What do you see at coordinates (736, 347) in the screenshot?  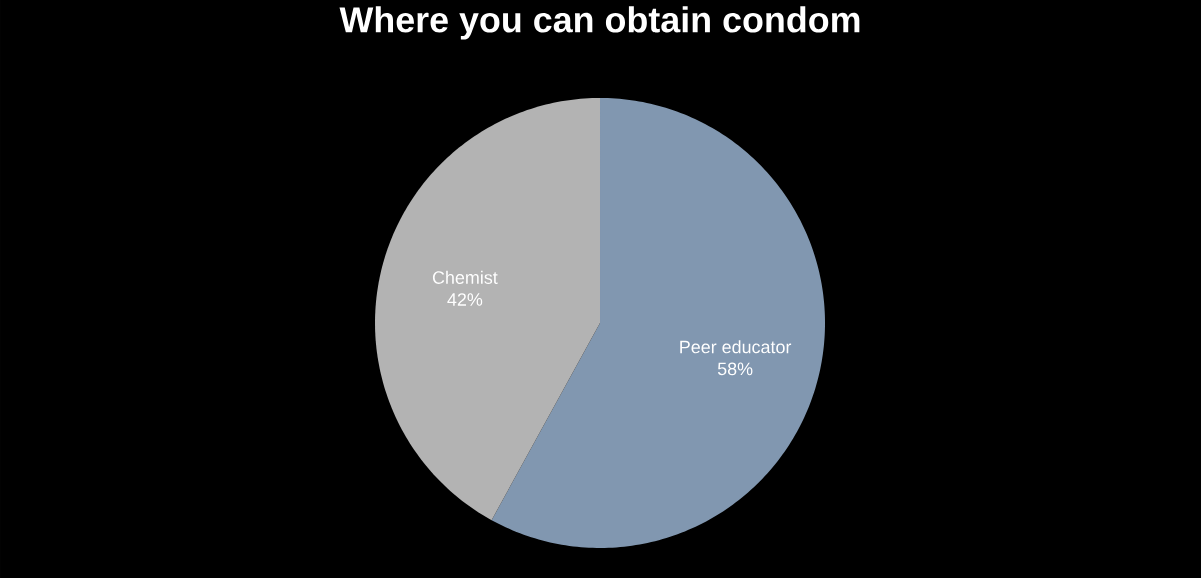 I see `slice-label: Peer educator` at bounding box center [736, 347].